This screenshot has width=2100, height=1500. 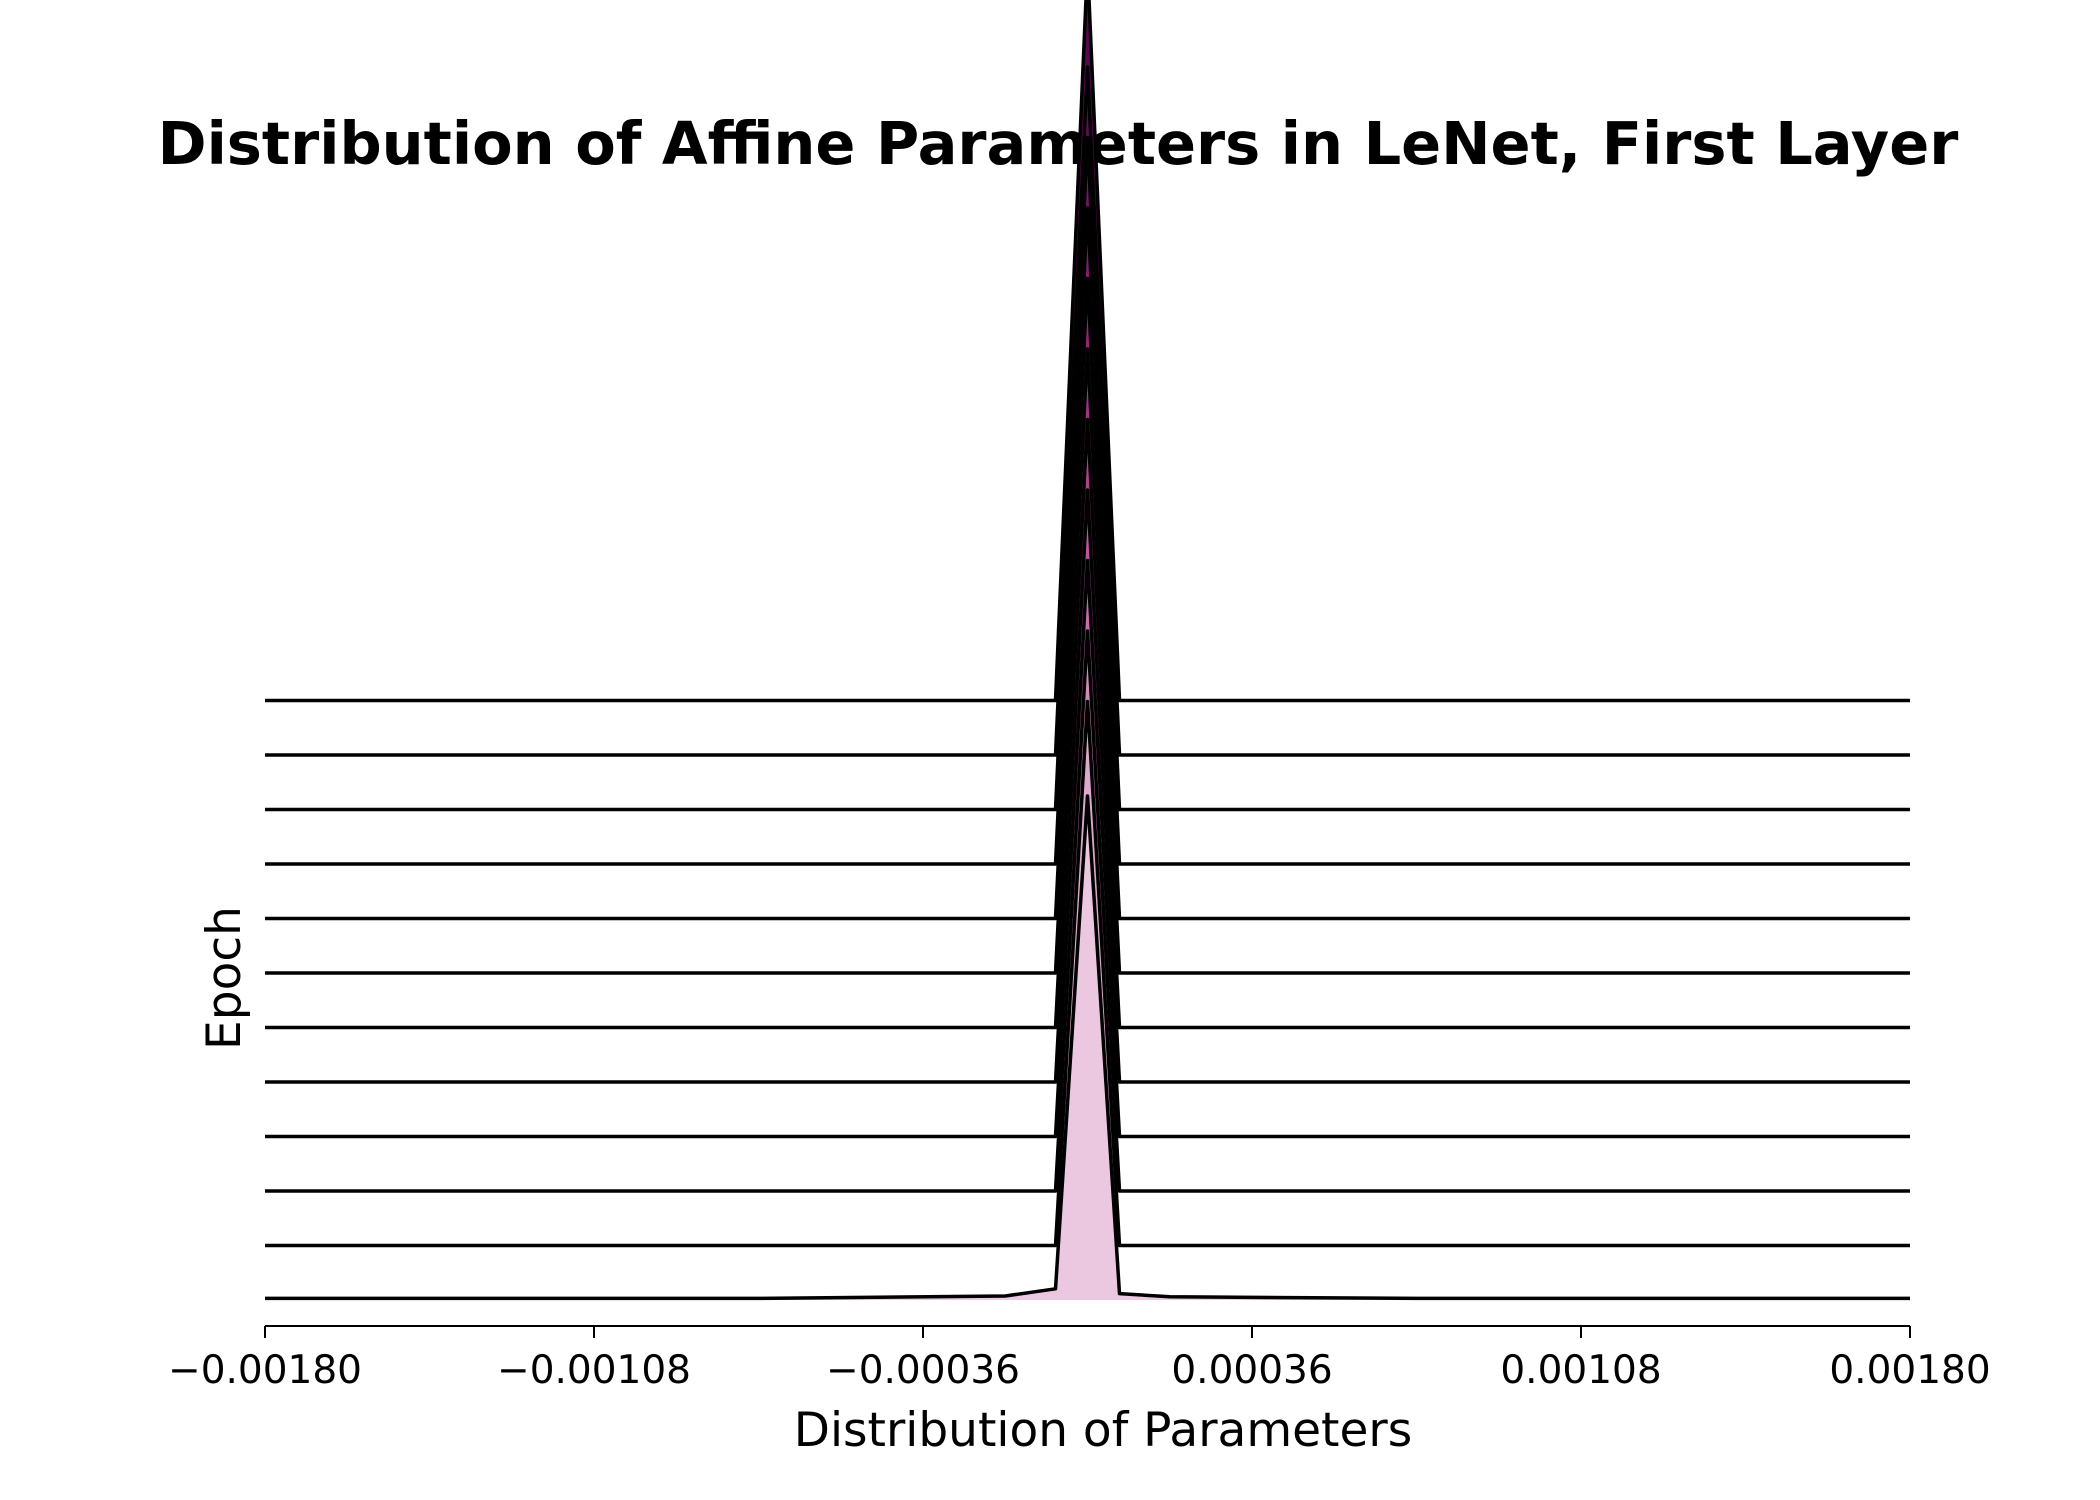 I want to click on x-tick-label-4: 0.00036, so click(x=1251, y=1370).